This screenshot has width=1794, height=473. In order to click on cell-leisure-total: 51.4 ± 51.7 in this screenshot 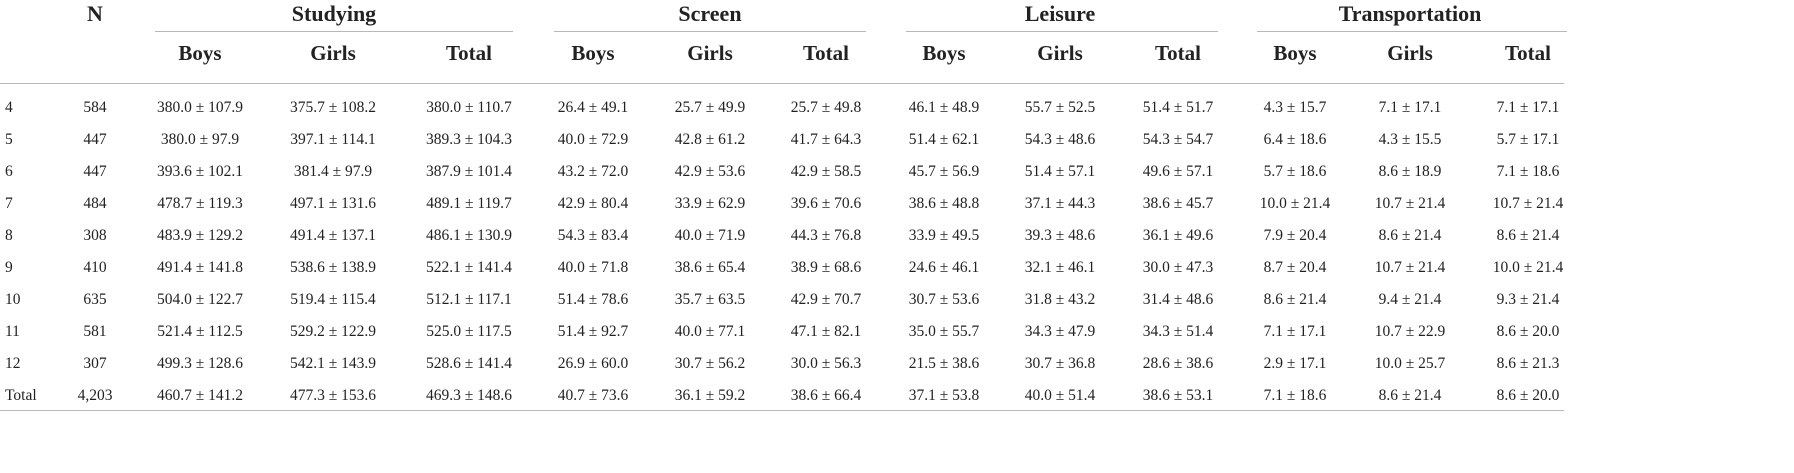, I will do `click(1178, 107)`.